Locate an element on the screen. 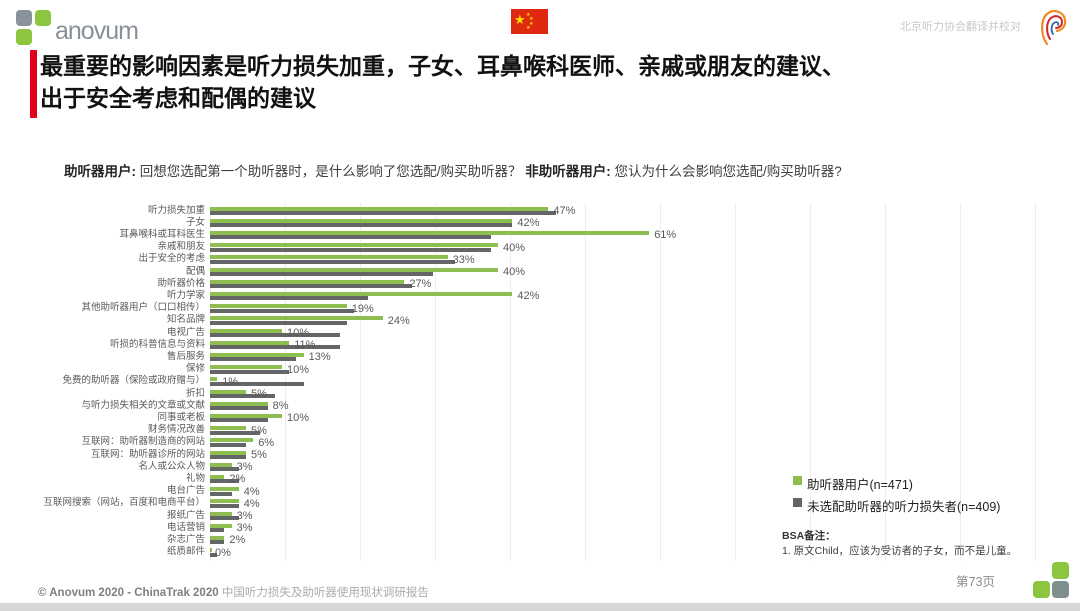  copyright-report-name: 中国听力损失及助听器使用现状调研报告 is located at coordinates (325, 593).